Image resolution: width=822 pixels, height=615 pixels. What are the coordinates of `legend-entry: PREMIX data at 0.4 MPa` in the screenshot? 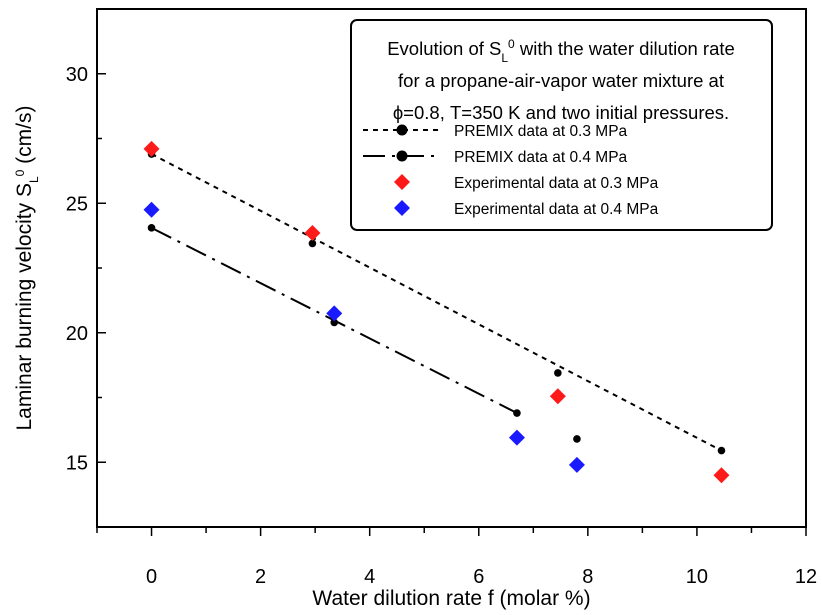 It's located at (495, 157).